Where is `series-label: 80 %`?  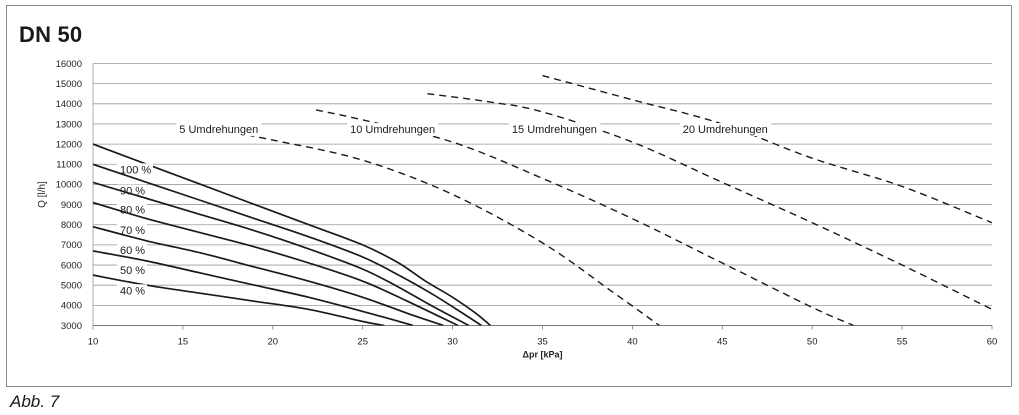
series-label: 80 % is located at coordinates (132, 211).